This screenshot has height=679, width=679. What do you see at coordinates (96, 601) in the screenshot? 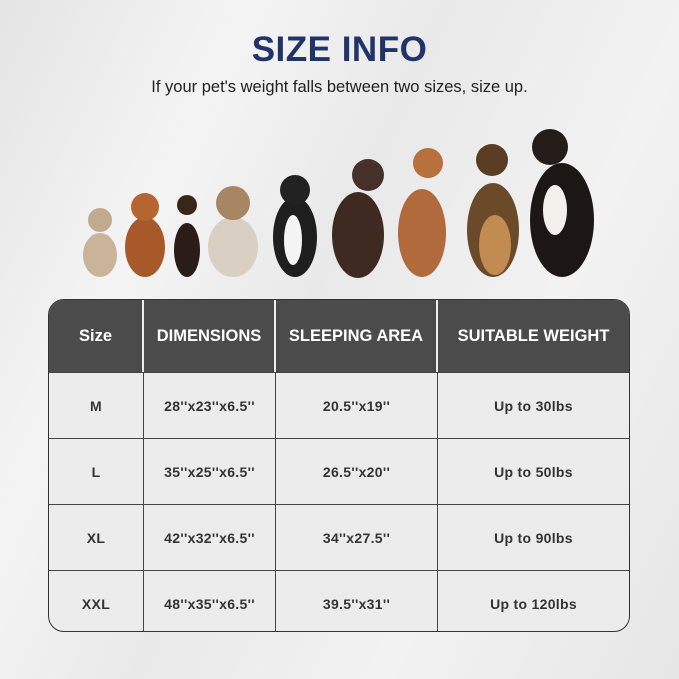
I see `cell-size: XXL` at bounding box center [96, 601].